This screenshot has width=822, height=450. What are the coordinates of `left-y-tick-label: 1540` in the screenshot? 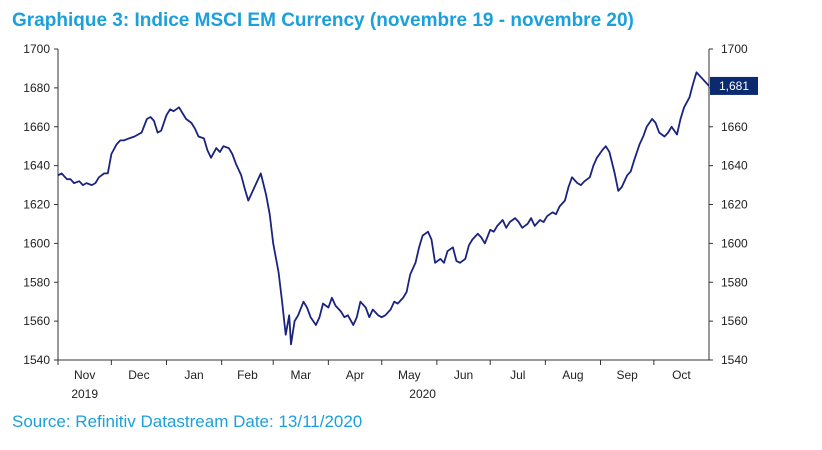 It's located at (36, 360).